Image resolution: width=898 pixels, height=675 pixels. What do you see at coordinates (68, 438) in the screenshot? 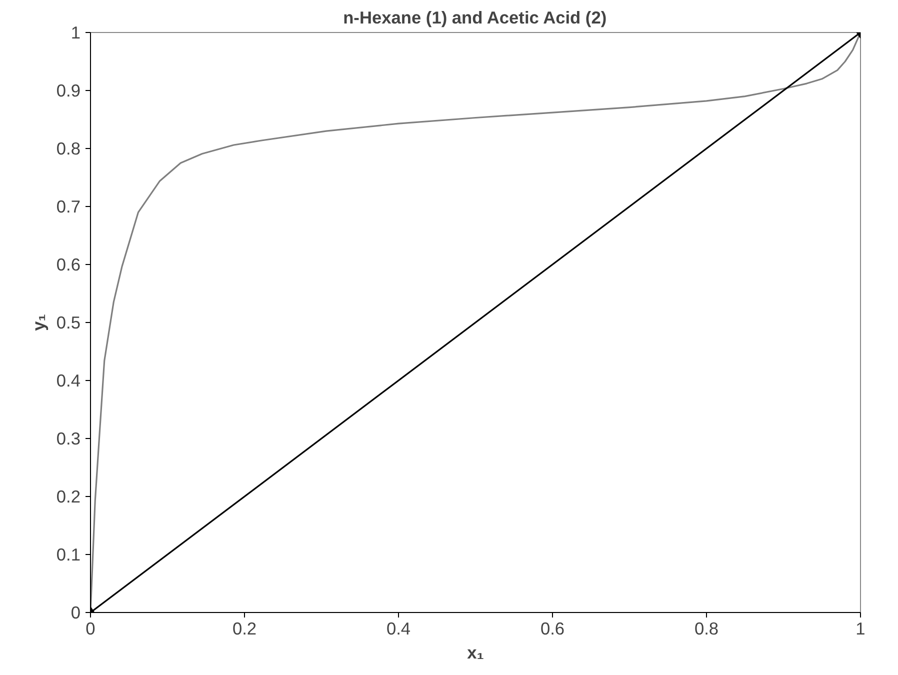
I see `y-tick-label: 0.3` at bounding box center [68, 438].